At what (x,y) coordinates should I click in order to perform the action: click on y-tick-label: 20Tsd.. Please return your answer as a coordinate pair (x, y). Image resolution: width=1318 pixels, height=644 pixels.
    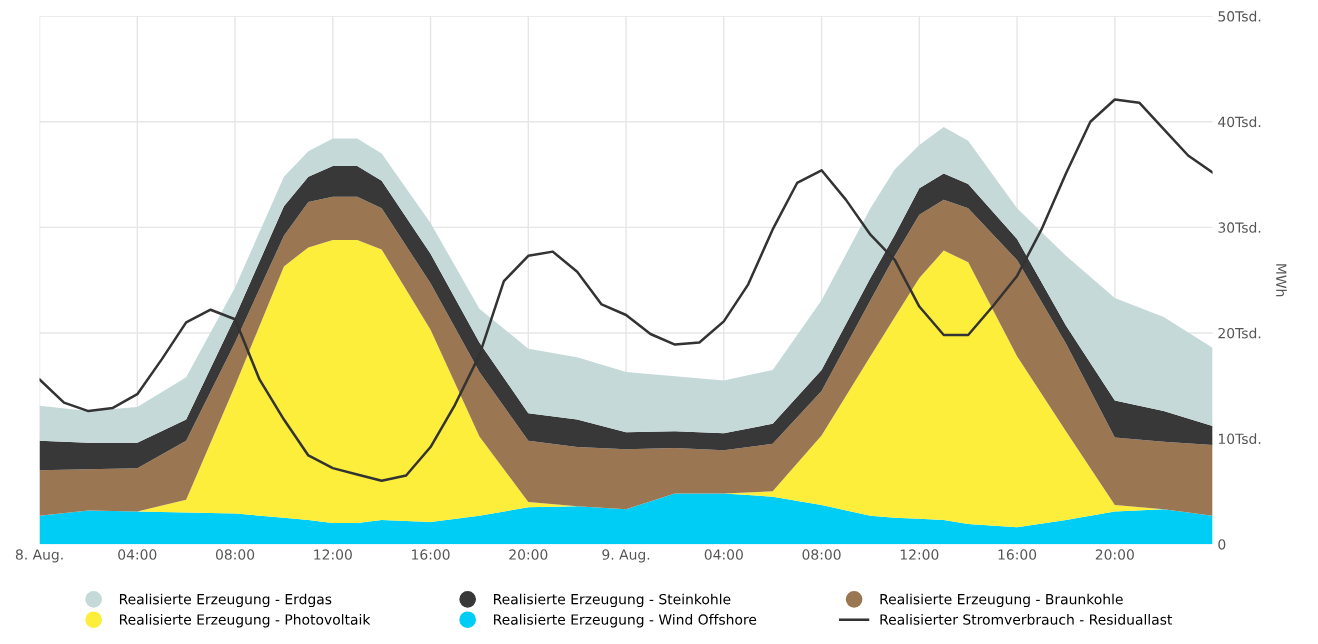
    Looking at the image, I should click on (1239, 333).